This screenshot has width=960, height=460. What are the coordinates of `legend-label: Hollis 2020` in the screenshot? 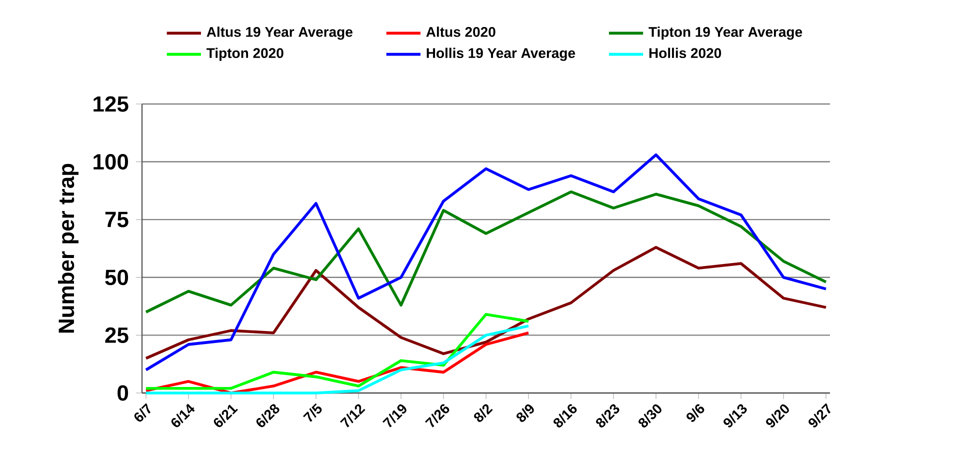 It's located at (685, 53).